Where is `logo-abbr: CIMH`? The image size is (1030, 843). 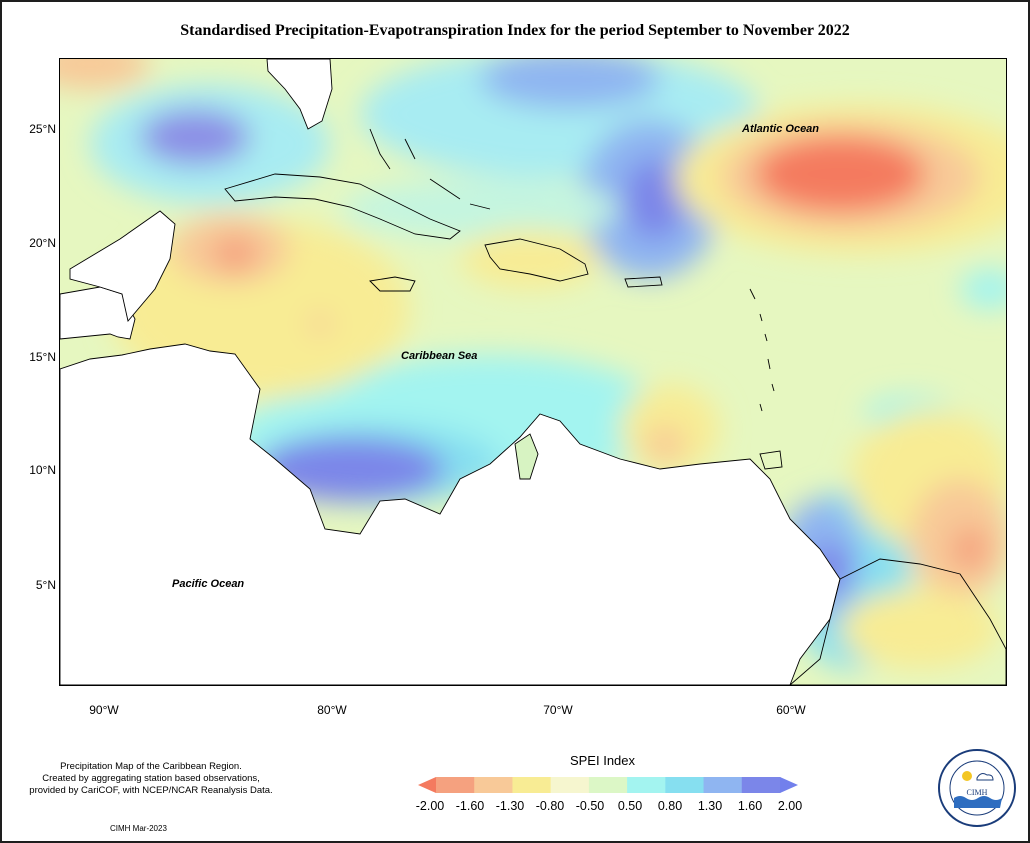 logo-abbr: CIMH is located at coordinates (977, 792).